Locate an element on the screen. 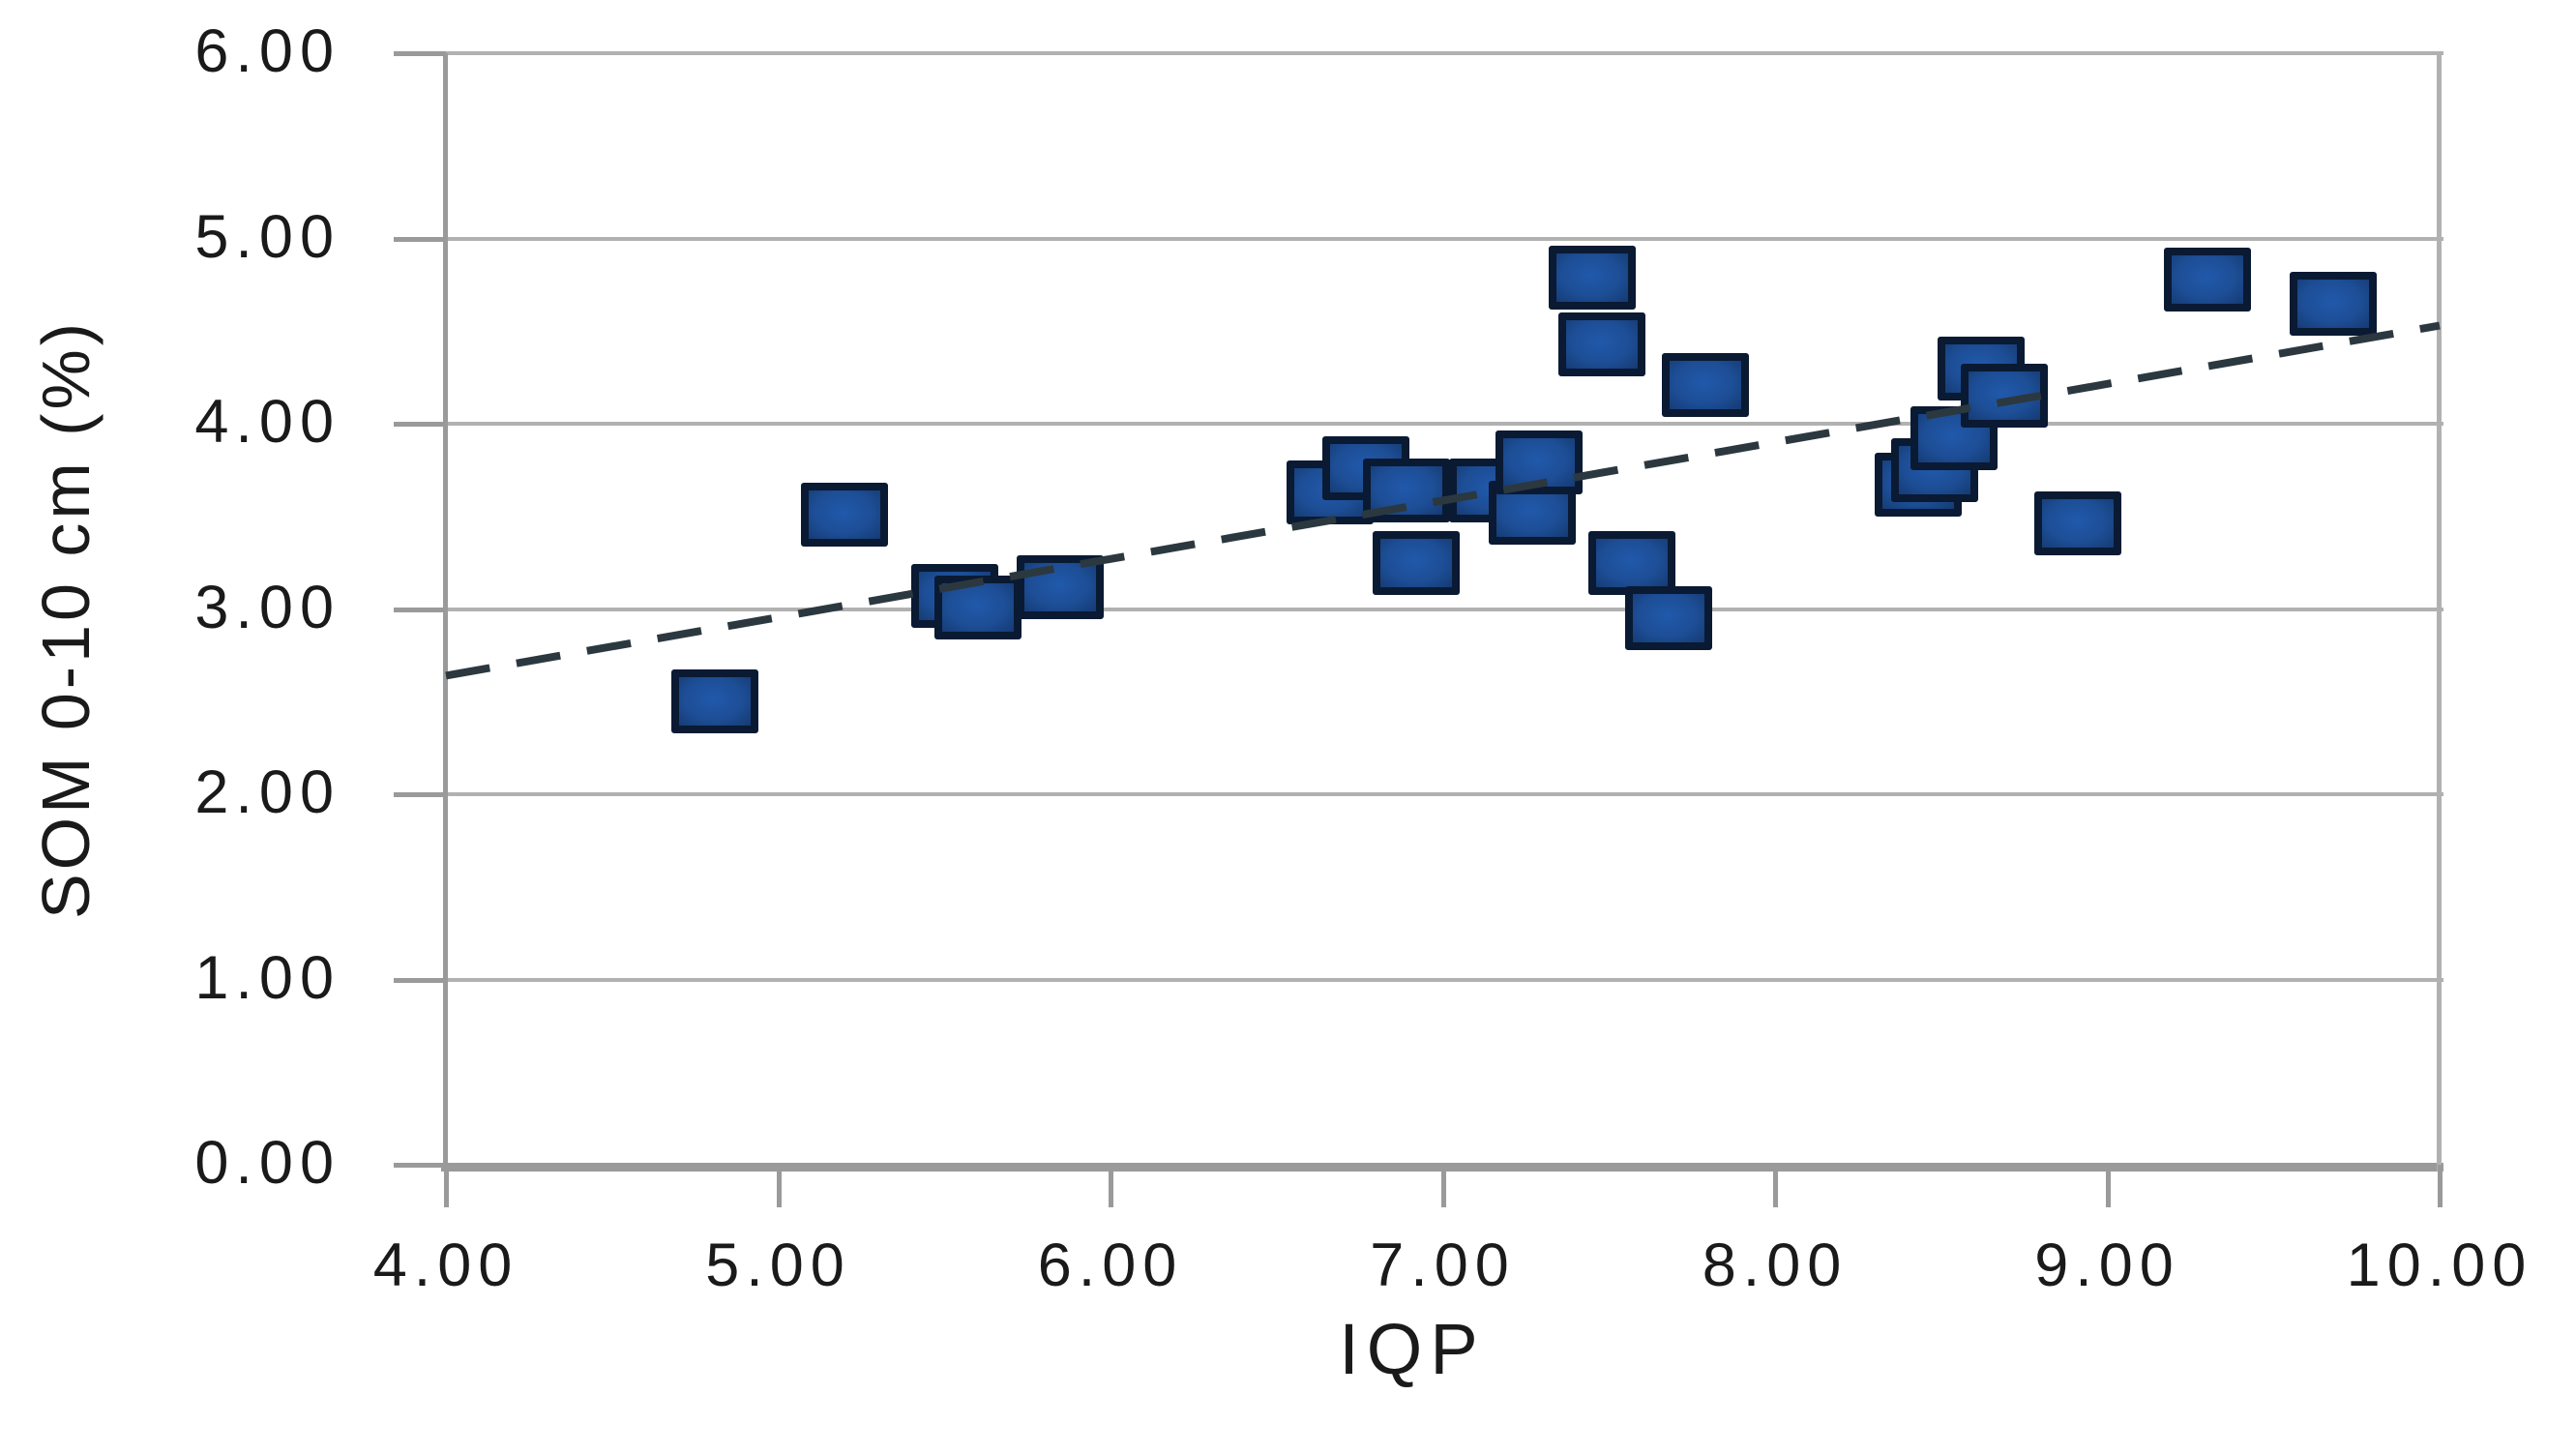 Image resolution: width=2576 pixels, height=1454 pixels. y-axis-line is located at coordinates (445, 612).